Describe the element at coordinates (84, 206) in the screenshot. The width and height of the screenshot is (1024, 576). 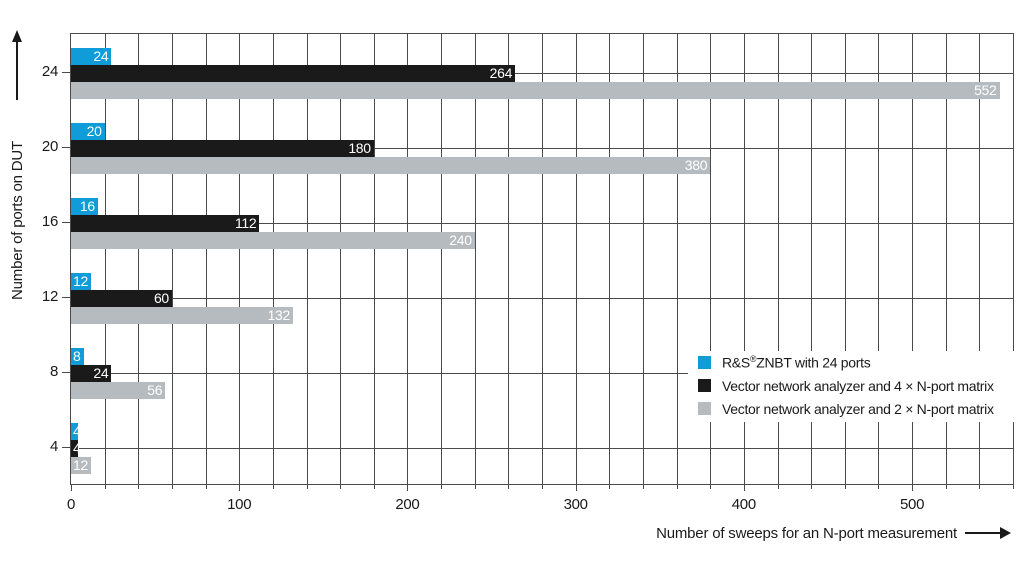
I see `bar-r-s-znbt-with-24-ports-16: 16` at that location.